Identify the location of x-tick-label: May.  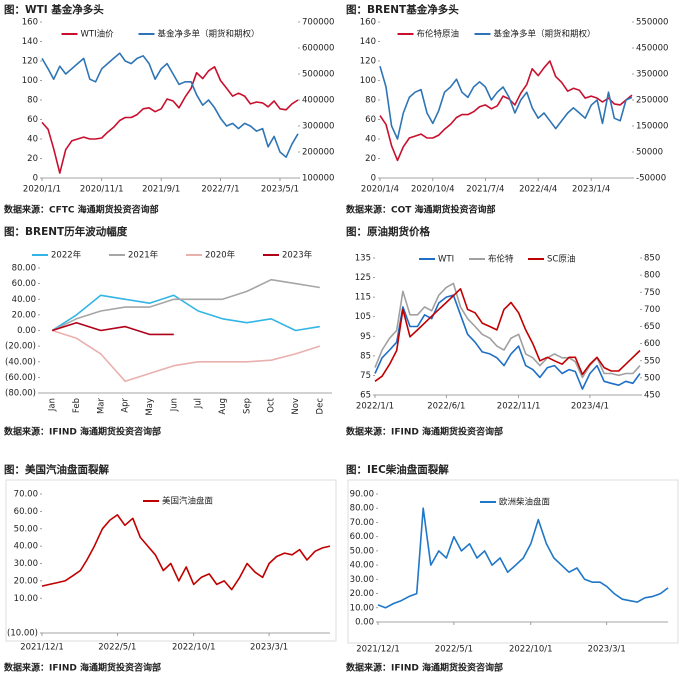
(150, 407).